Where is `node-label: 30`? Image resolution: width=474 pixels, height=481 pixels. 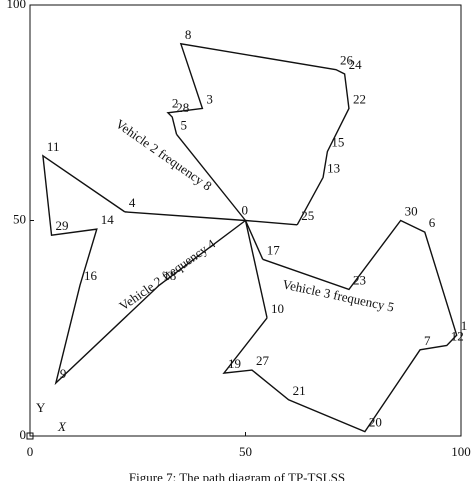
node-label: 30 is located at coordinates (411, 210).